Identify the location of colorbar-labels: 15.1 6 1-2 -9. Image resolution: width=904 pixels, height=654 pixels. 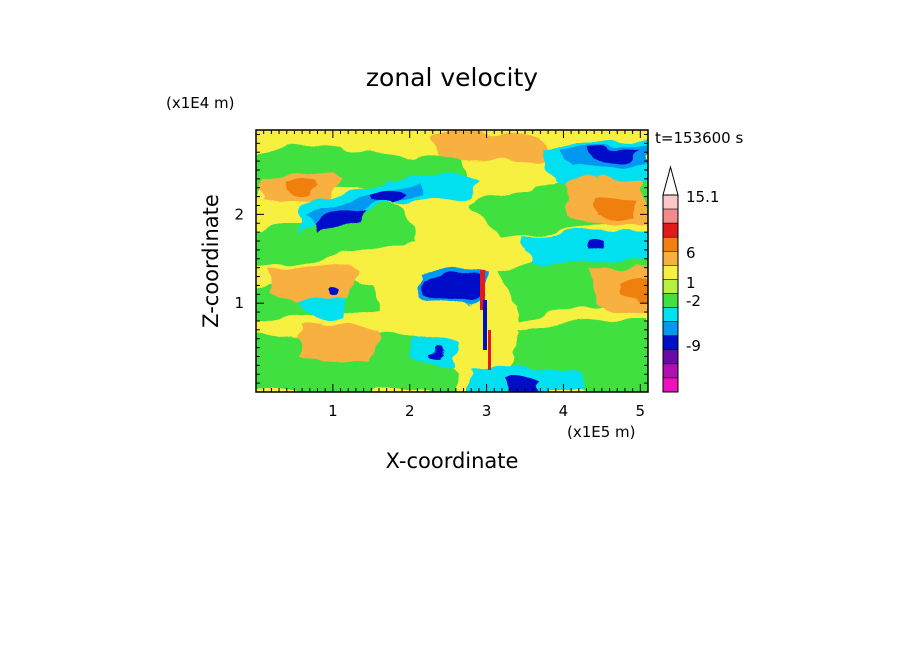
(702, 271).